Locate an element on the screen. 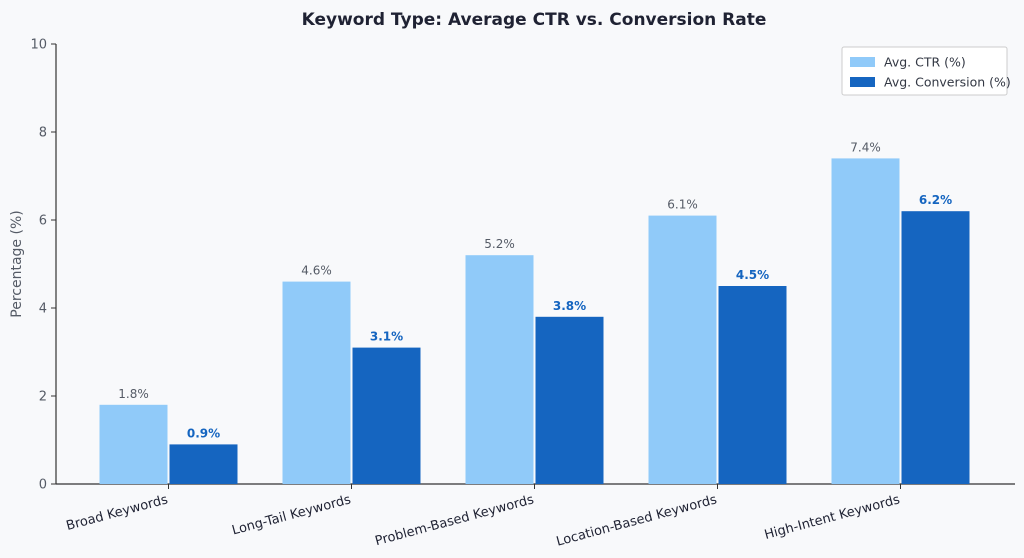 The height and width of the screenshot is (558, 1024). y-tick-label: 6 is located at coordinates (43, 221).